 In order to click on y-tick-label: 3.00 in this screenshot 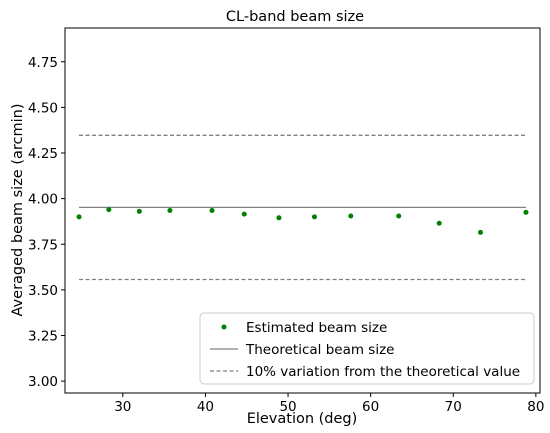, I will do `click(43, 382)`.